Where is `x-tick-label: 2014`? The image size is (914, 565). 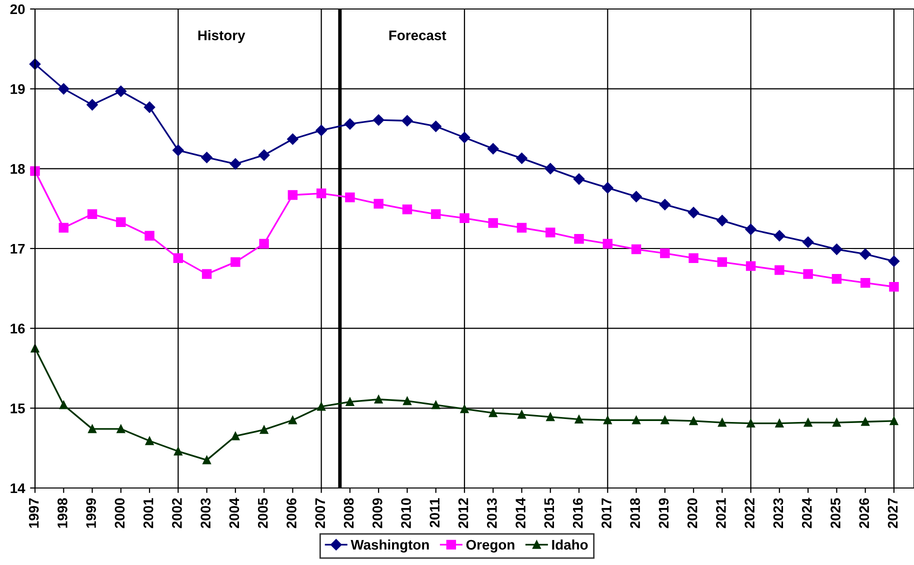 x-tick-label: 2014 is located at coordinates (521, 513).